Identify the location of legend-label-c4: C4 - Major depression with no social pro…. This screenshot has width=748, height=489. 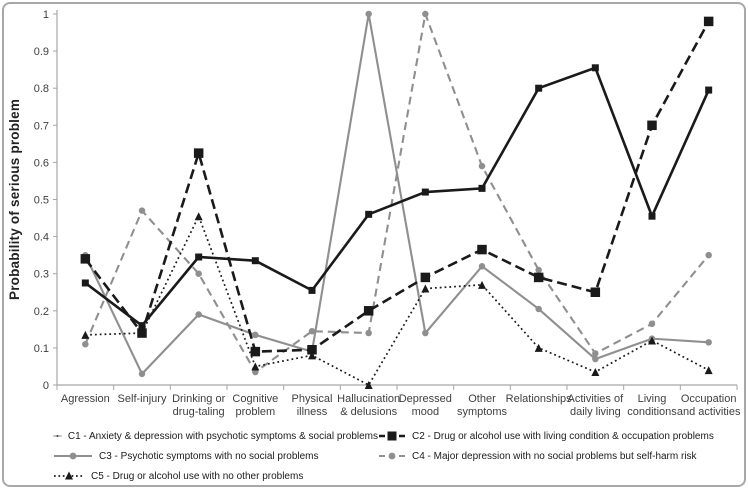
(554, 456).